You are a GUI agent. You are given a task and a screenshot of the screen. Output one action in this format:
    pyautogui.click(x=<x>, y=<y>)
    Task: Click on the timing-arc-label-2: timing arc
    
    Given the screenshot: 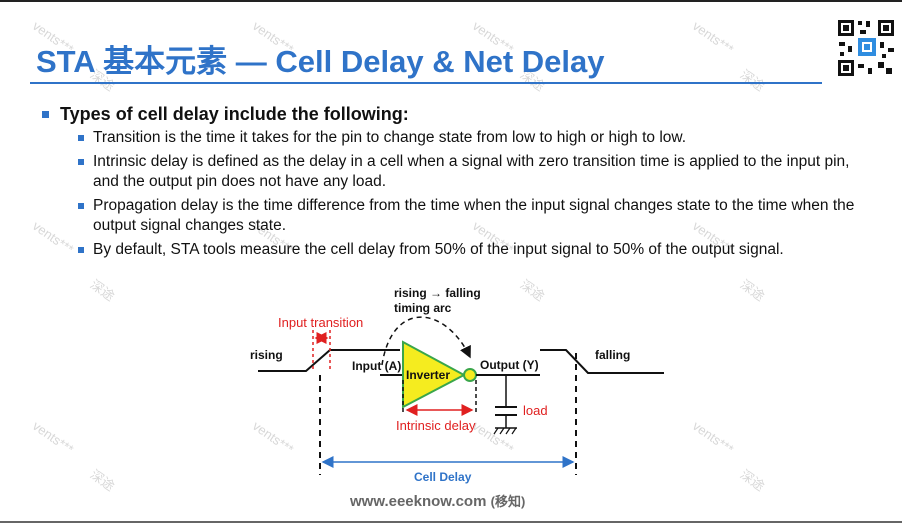 What is the action you would take?
    pyautogui.click(x=423, y=308)
    